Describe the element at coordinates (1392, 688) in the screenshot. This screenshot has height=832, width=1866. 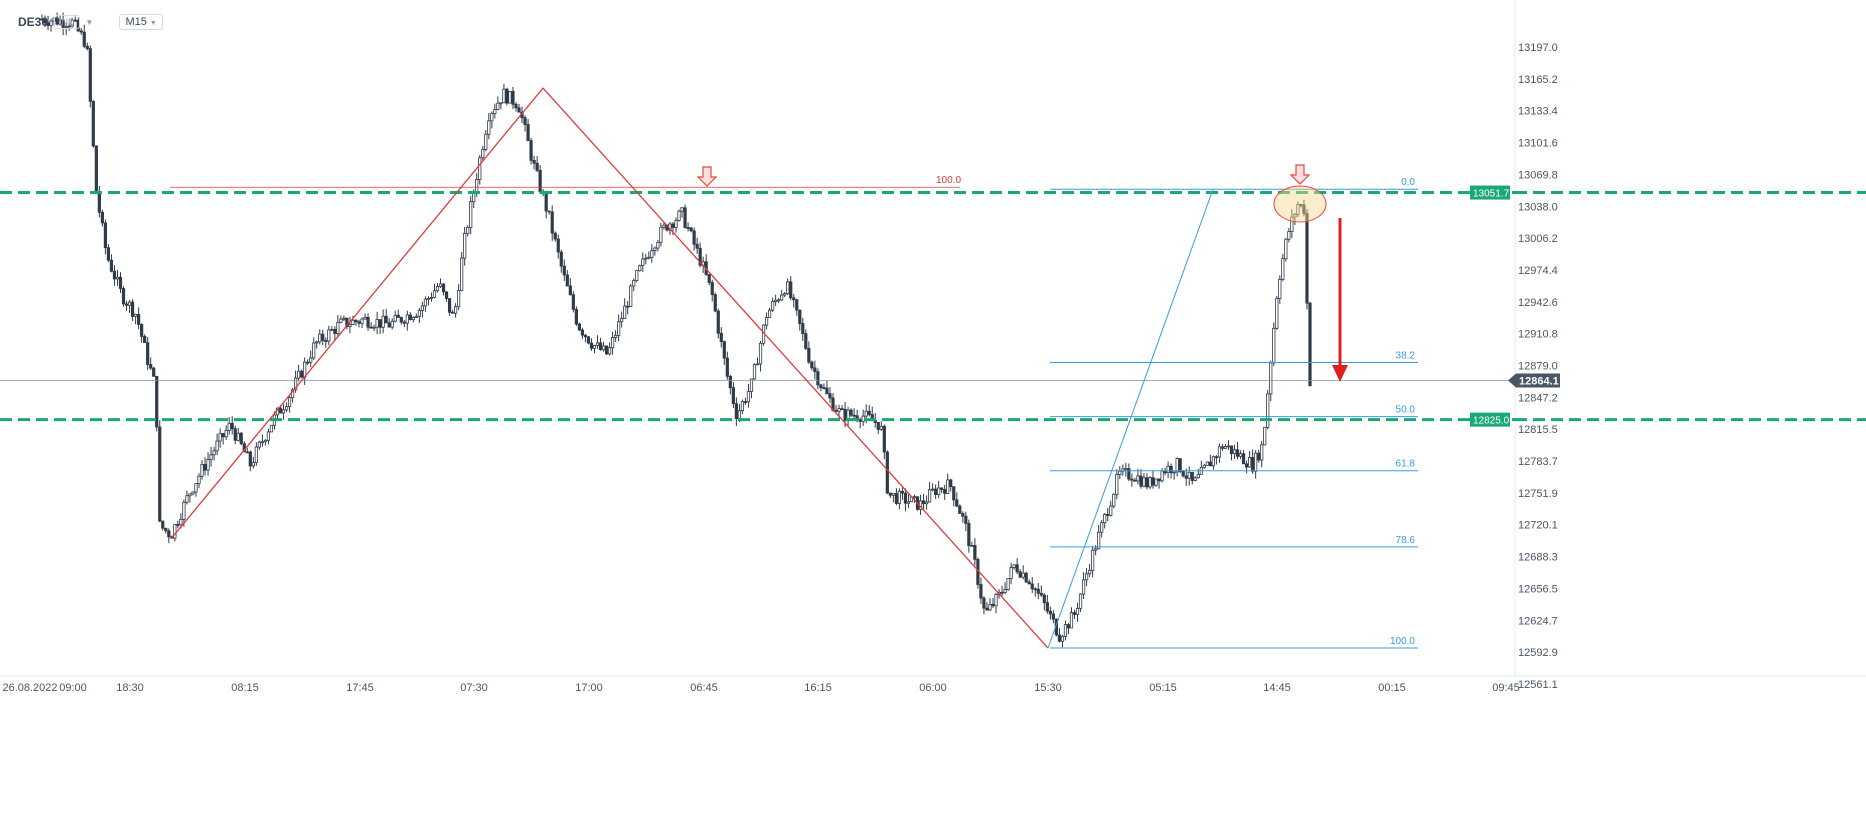
I see `x-tick-label: 00:15` at that location.